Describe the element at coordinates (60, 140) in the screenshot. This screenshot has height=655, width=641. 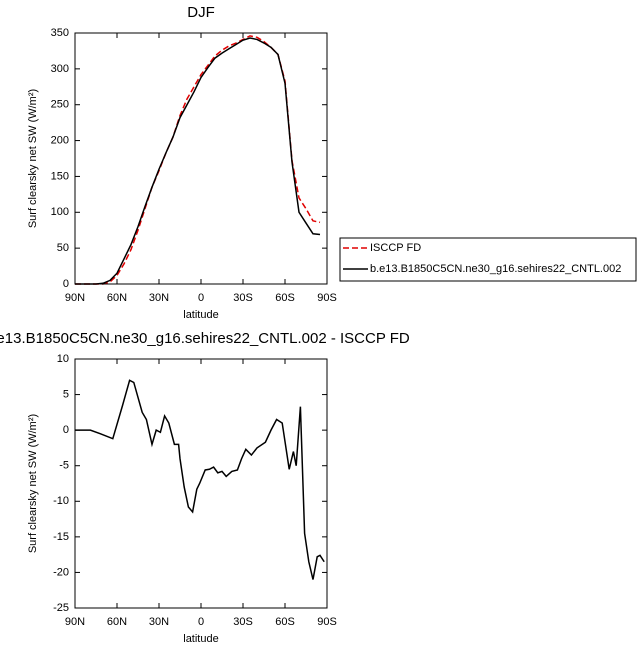
I see `y-tick-label: 200` at that location.